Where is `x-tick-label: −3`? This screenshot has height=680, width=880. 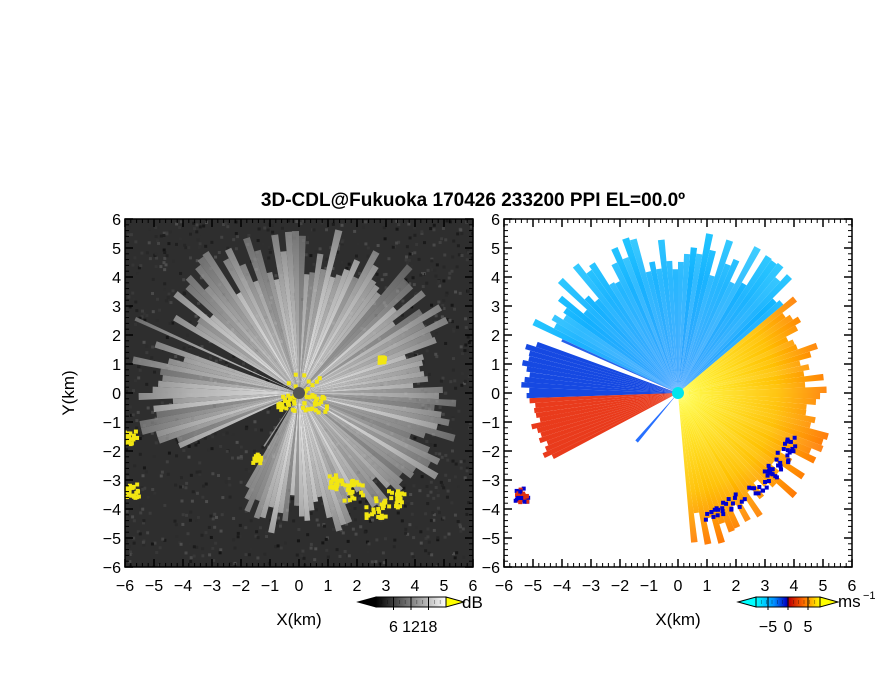 x-tick-label: −3 is located at coordinates (591, 586).